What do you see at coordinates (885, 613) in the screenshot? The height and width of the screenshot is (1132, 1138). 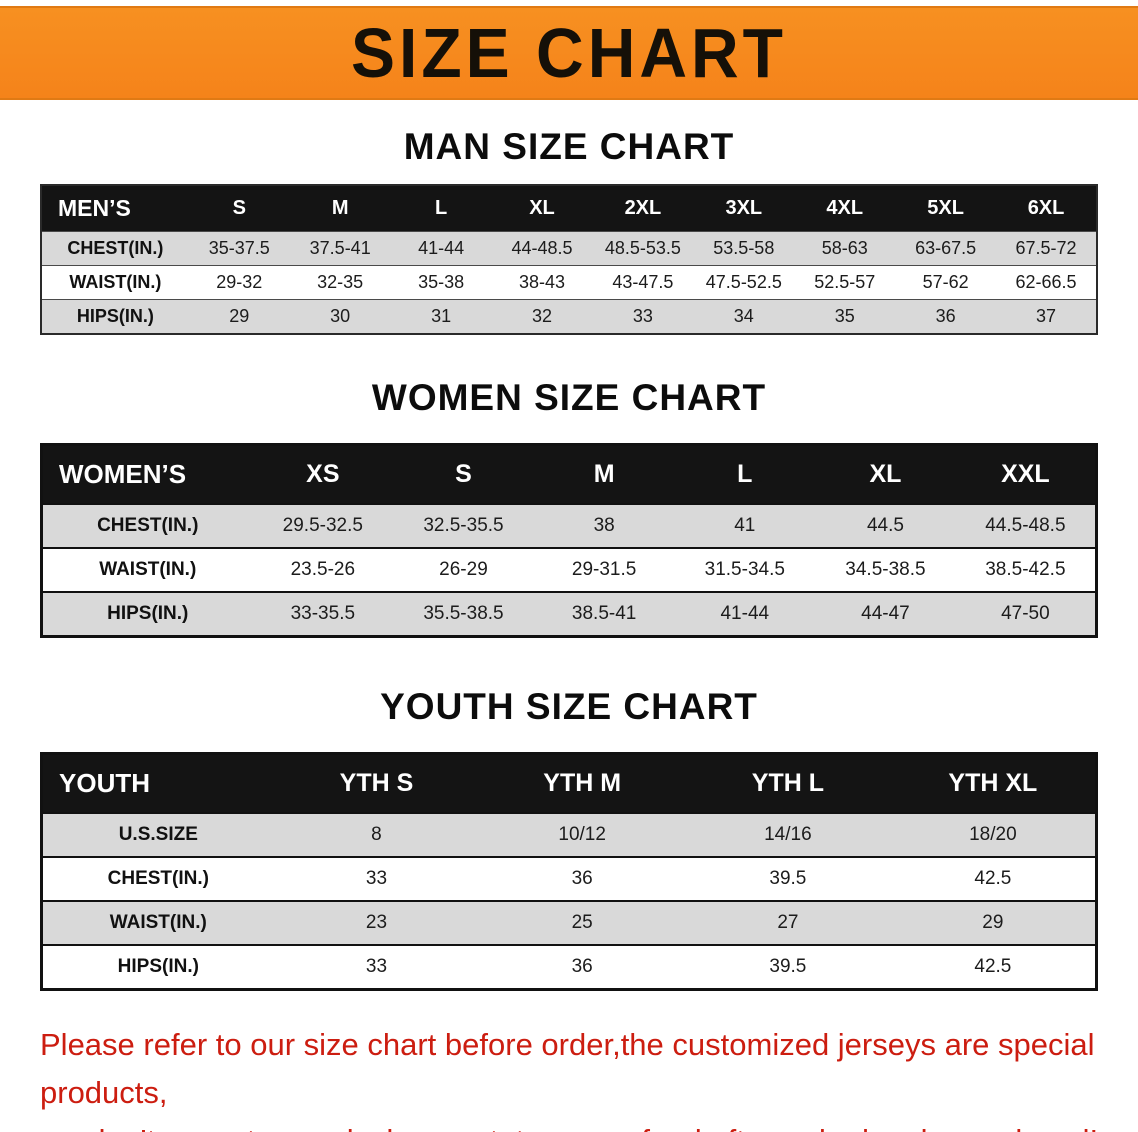 I see `value-cell: 44-47` at bounding box center [885, 613].